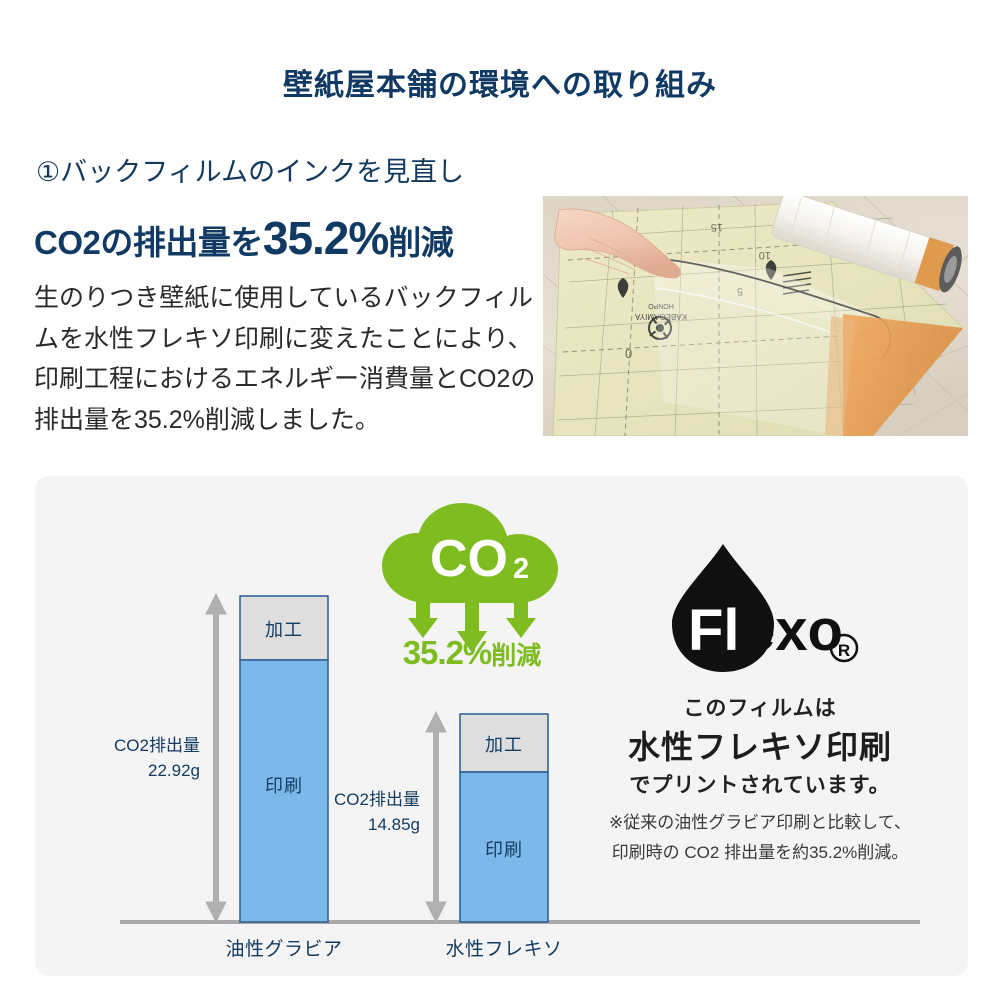 This screenshot has height=1000, width=1000. What do you see at coordinates (760, 708) in the screenshot?
I see `flexo-line1: このフィルムは` at bounding box center [760, 708].